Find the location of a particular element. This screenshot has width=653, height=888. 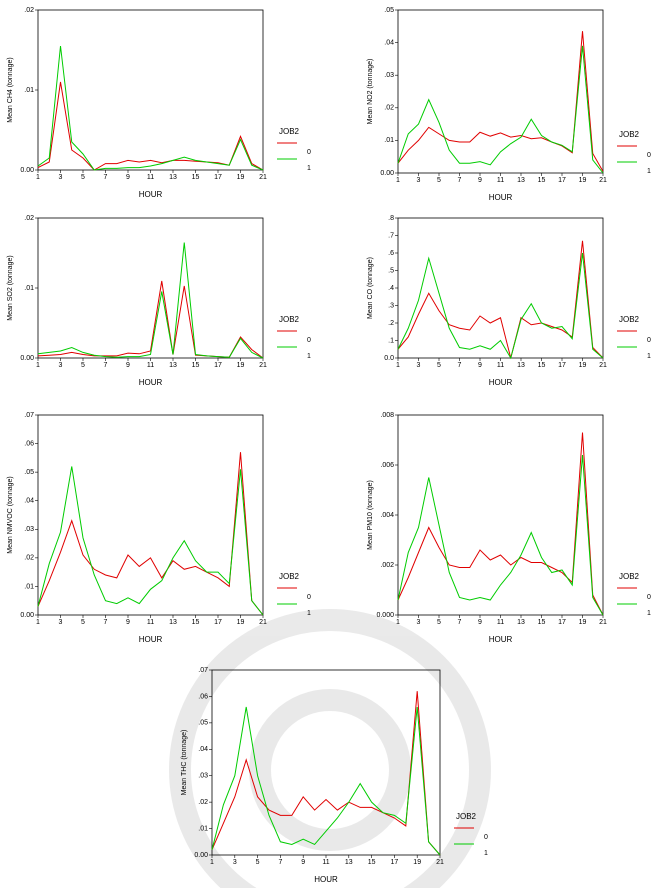

y-axis-title: Mean CH4 (tonnage) is located at coordinates (10, 89).